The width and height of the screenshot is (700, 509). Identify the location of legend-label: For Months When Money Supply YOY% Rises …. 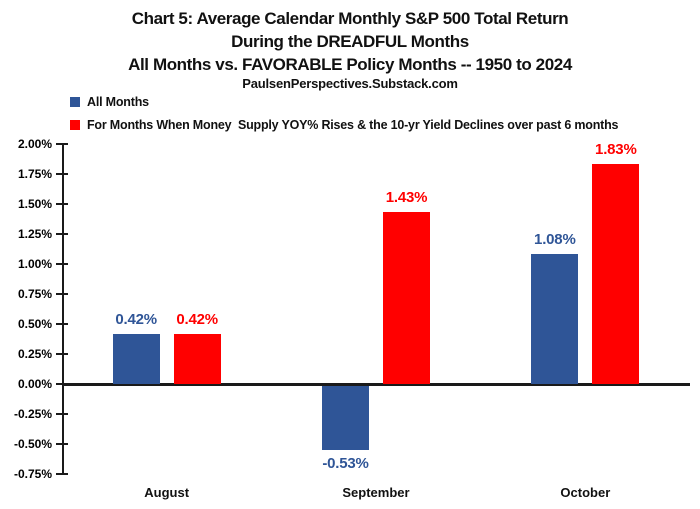
(353, 124).